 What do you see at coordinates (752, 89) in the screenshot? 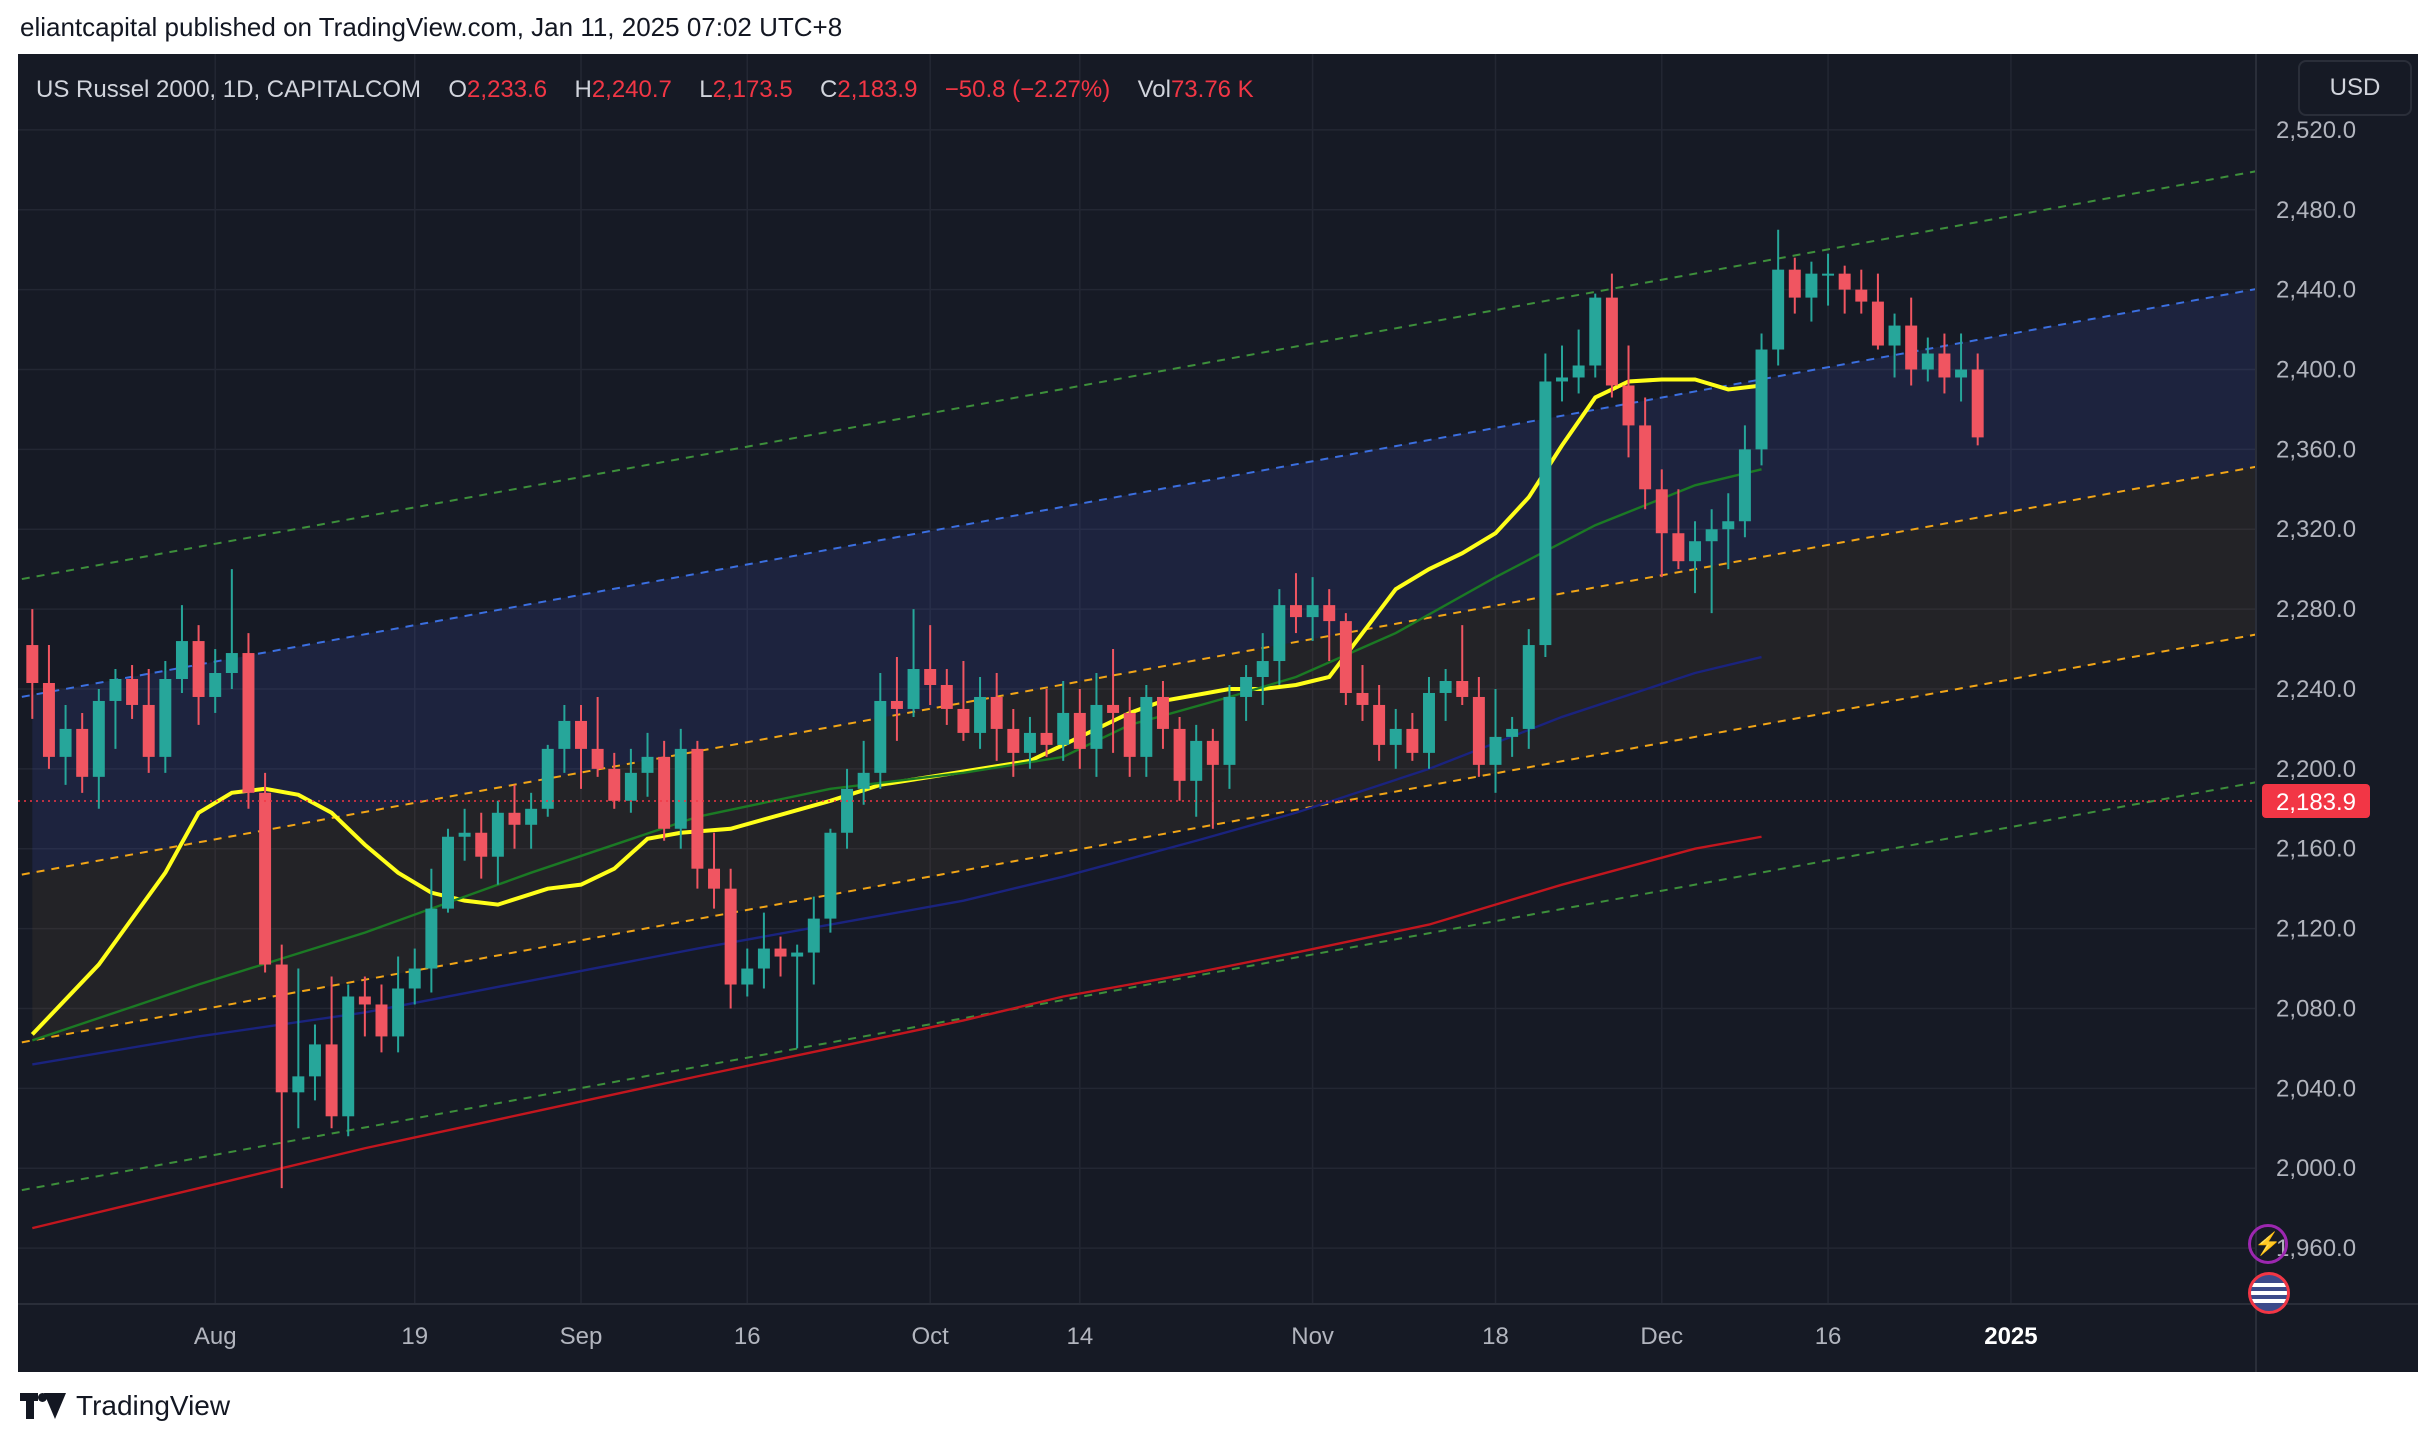
I see `legend-low-value: 2,173.5` at bounding box center [752, 89].